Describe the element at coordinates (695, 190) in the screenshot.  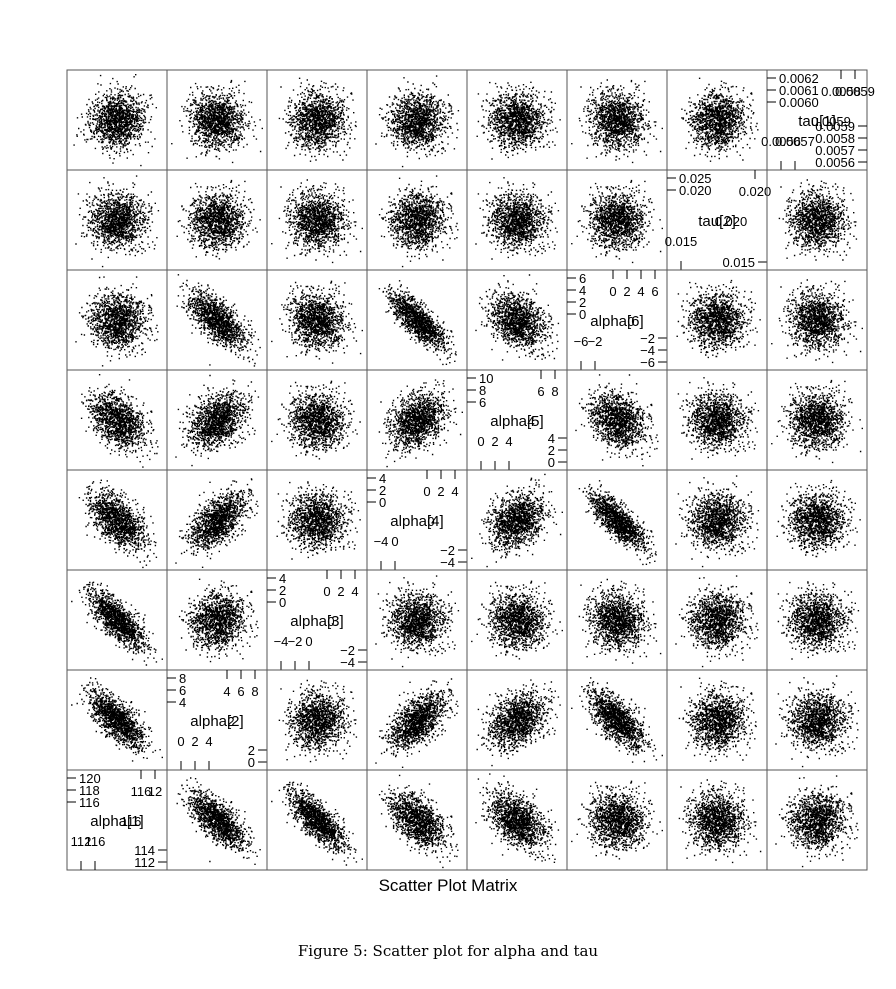
I see `tick-label-left: 0.020` at that location.